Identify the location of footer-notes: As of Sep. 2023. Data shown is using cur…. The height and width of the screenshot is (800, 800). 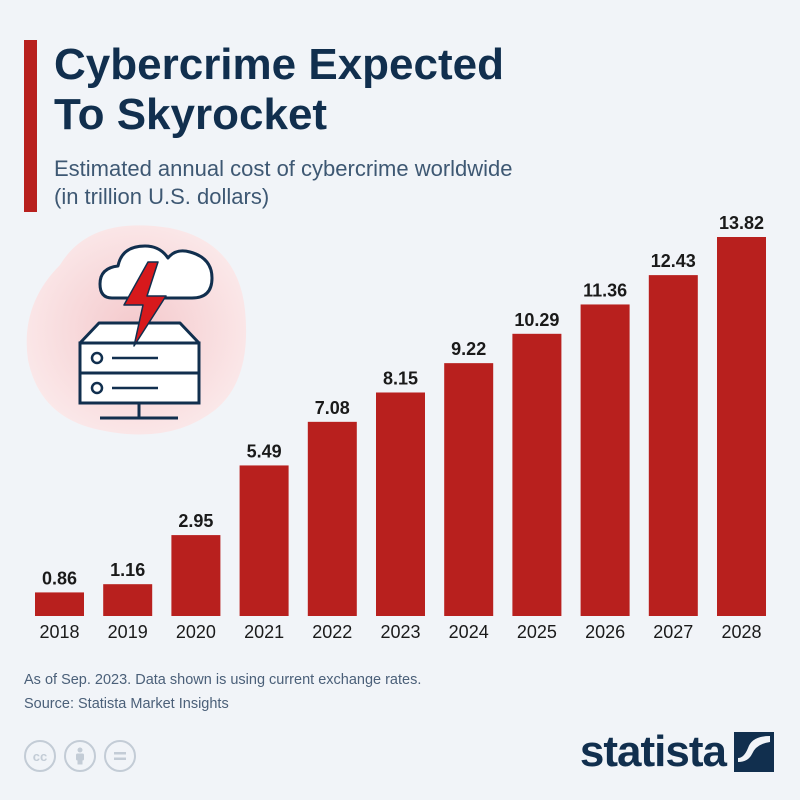
(222, 692).